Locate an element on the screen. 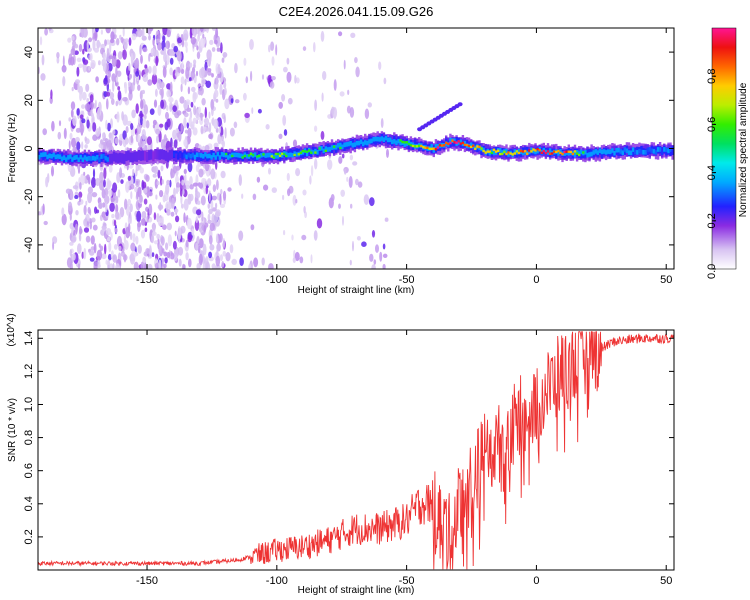 This screenshot has height=600, width=750. x-tick-label: -150 is located at coordinates (147, 280).